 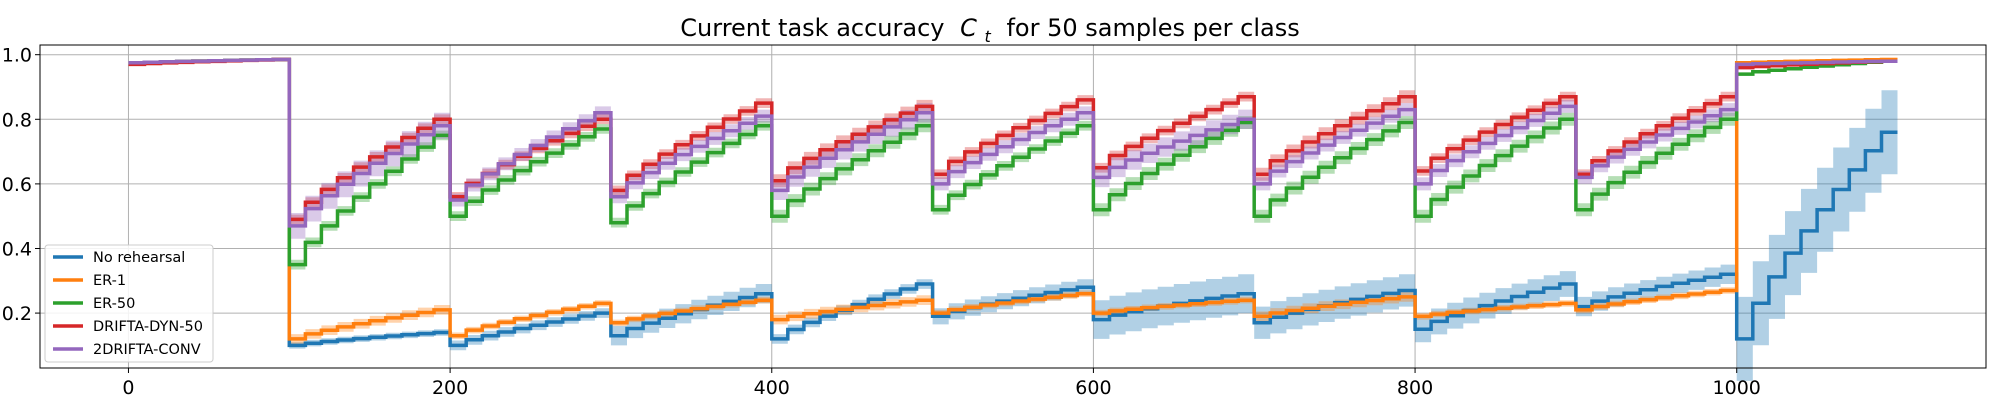 I want to click on legend-entry: DRIFTA-DYN-50, so click(x=128, y=327).